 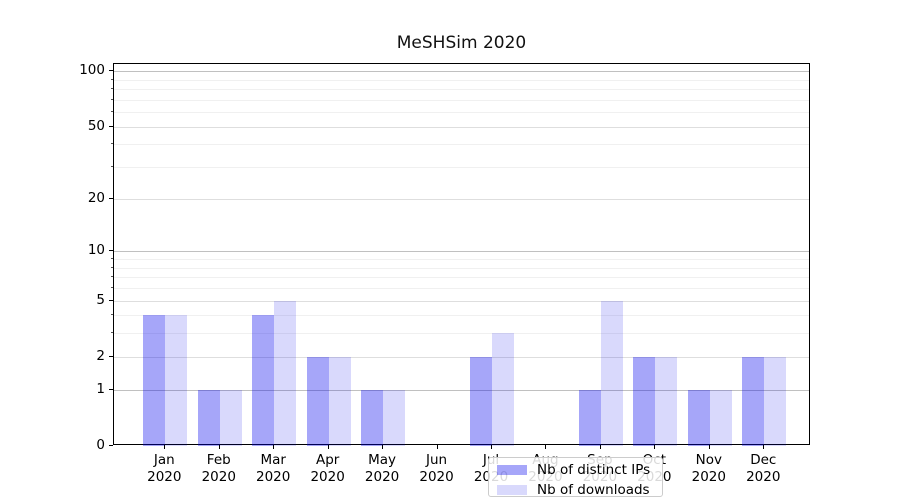 I want to click on x-tick-label: Nov 2020, so click(x=708, y=468).